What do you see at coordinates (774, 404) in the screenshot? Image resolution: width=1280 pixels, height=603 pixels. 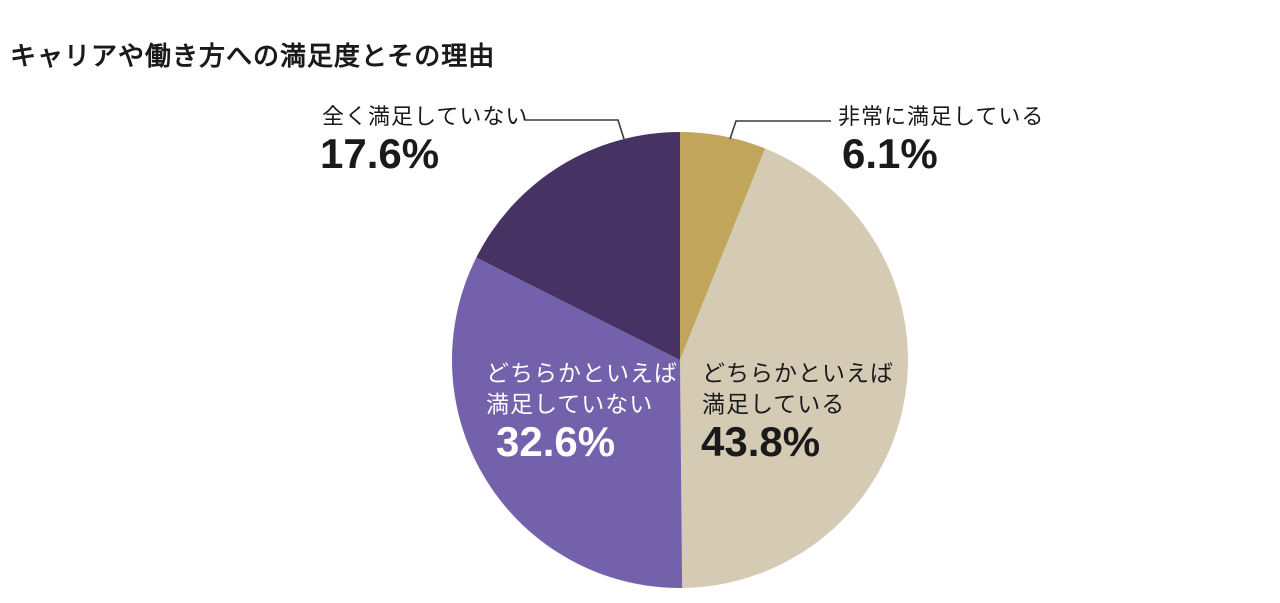 I see `slice-label-line2: 満足している` at bounding box center [774, 404].